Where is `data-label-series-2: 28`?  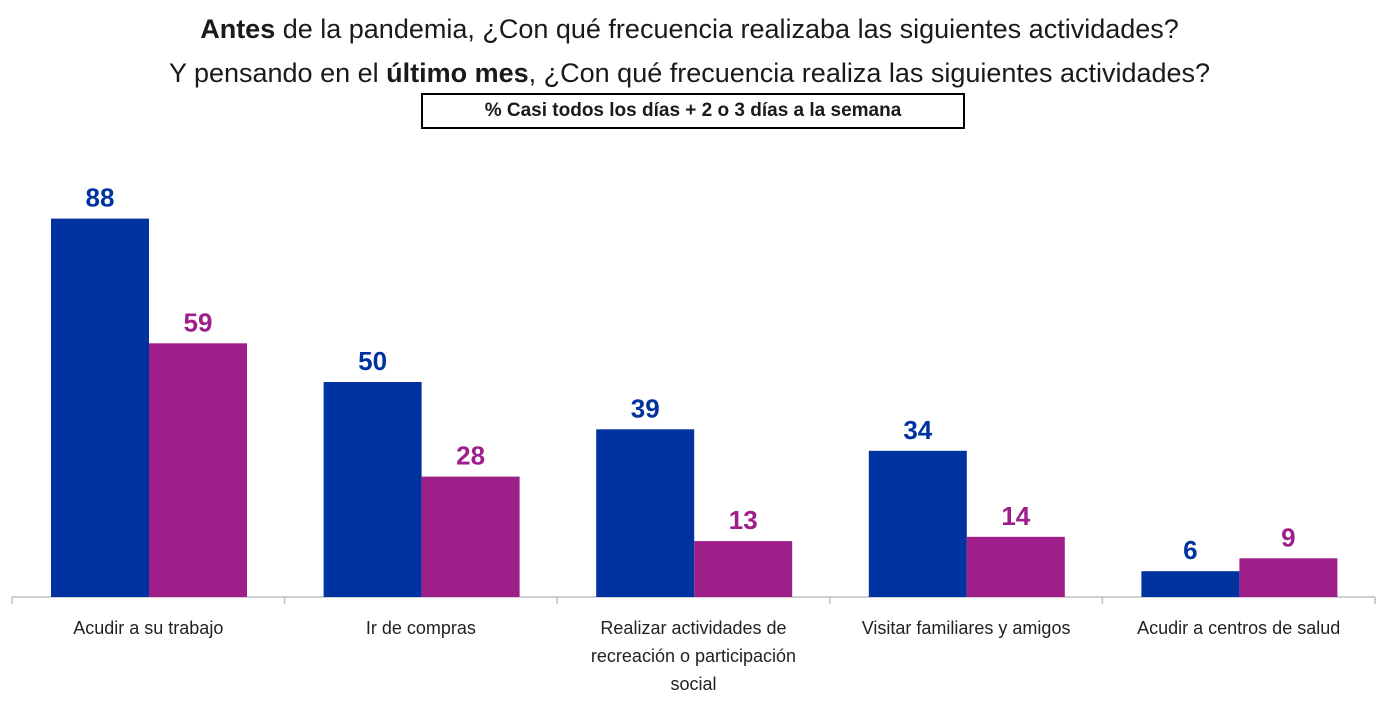 data-label-series-2: 28 is located at coordinates (470, 456).